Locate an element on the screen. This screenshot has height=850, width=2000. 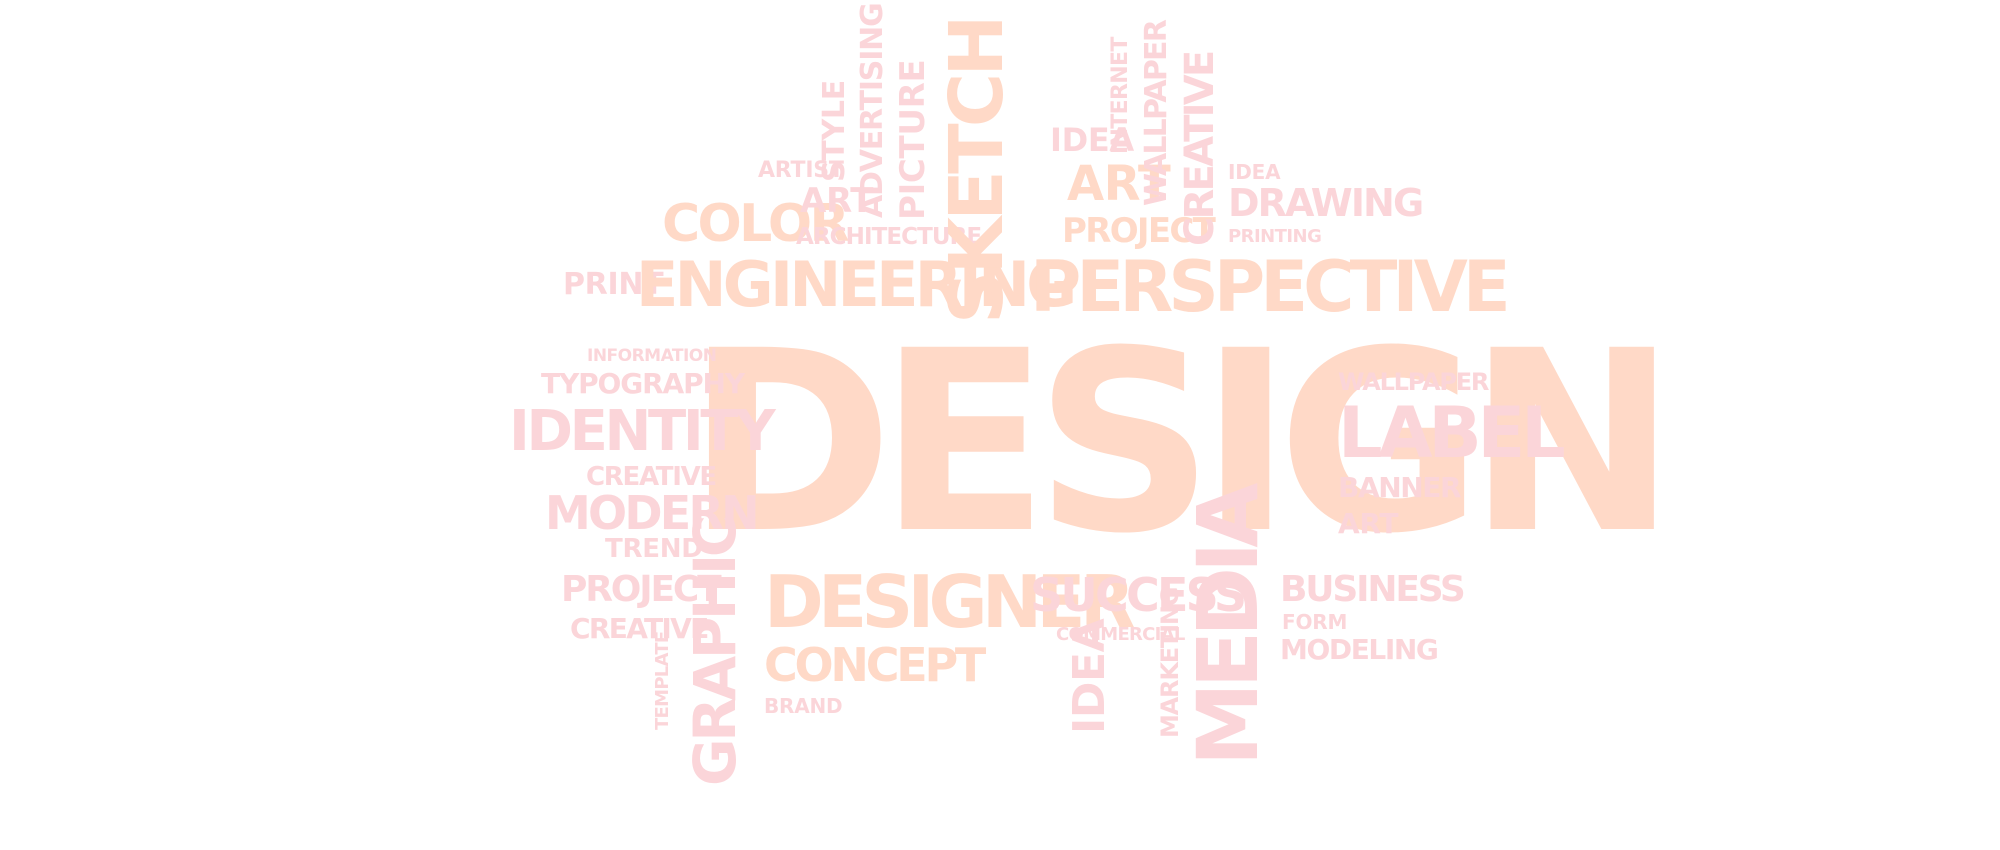
word-idea-top: IDEA is located at coordinates (1092, 140).